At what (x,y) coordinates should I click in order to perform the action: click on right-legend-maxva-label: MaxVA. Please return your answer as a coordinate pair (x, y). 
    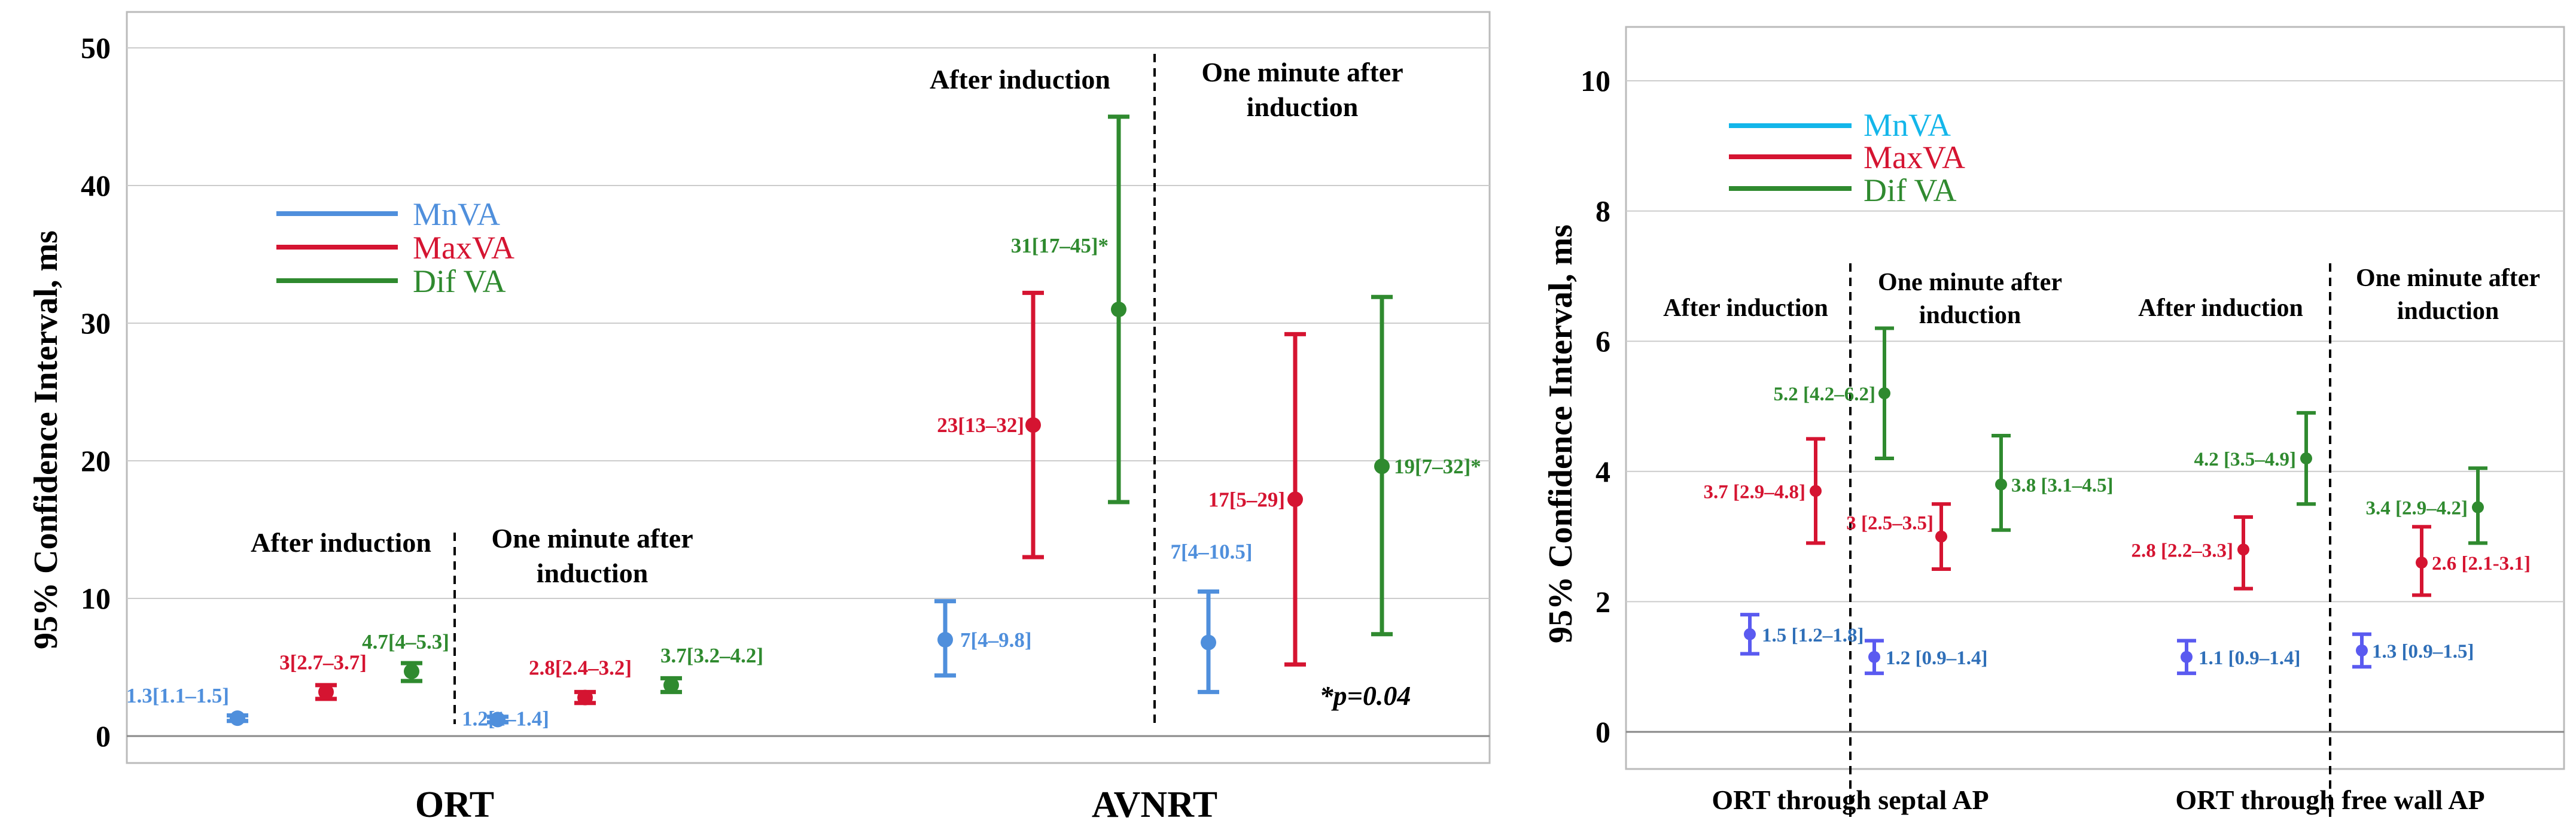
    Looking at the image, I should click on (1914, 157).